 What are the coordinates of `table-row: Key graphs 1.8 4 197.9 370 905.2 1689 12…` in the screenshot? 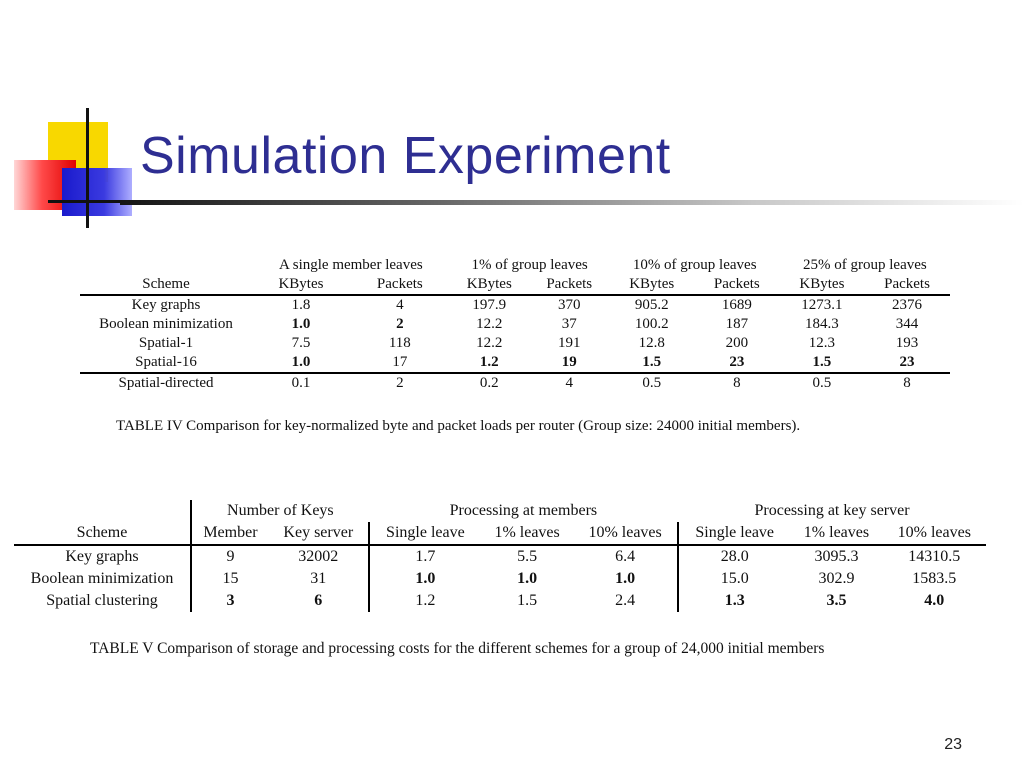 It's located at (515, 305).